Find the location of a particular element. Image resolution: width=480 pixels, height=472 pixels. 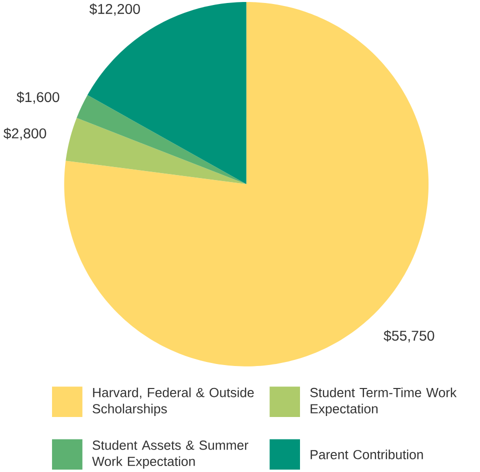

legend-label: Harvard, Federal & Outside Scholarships is located at coordinates (173, 402).